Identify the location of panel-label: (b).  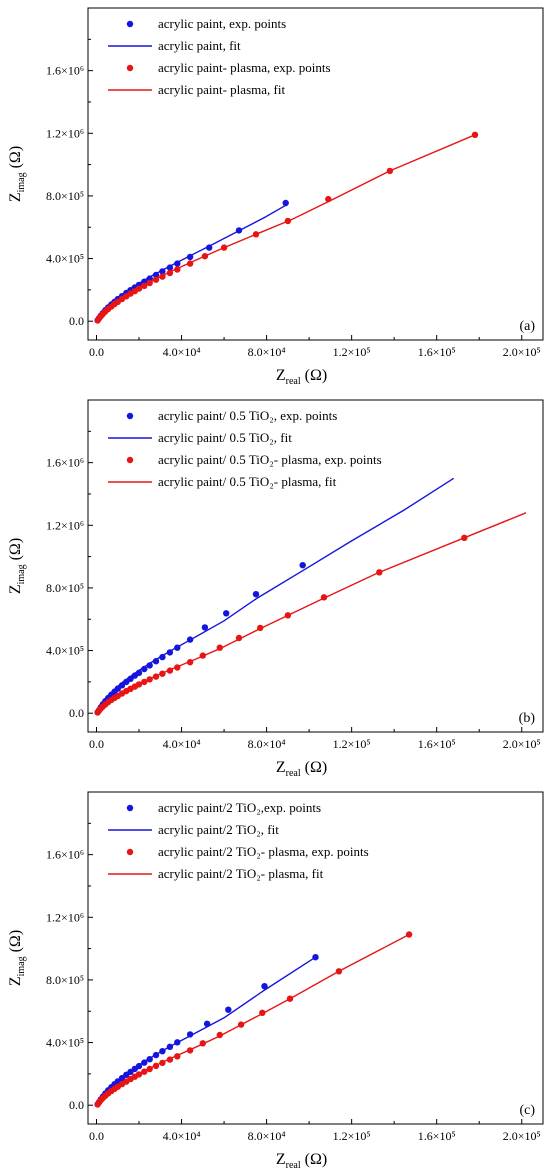
(527, 718).